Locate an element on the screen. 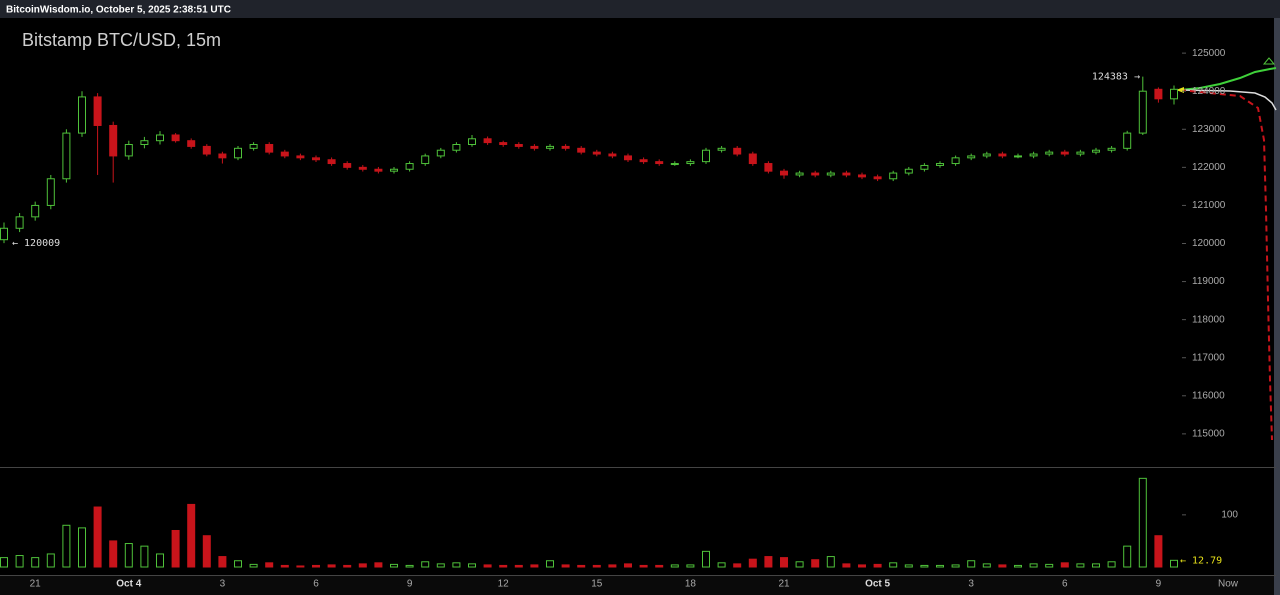  y-tick-label: 125000 is located at coordinates (1209, 53).